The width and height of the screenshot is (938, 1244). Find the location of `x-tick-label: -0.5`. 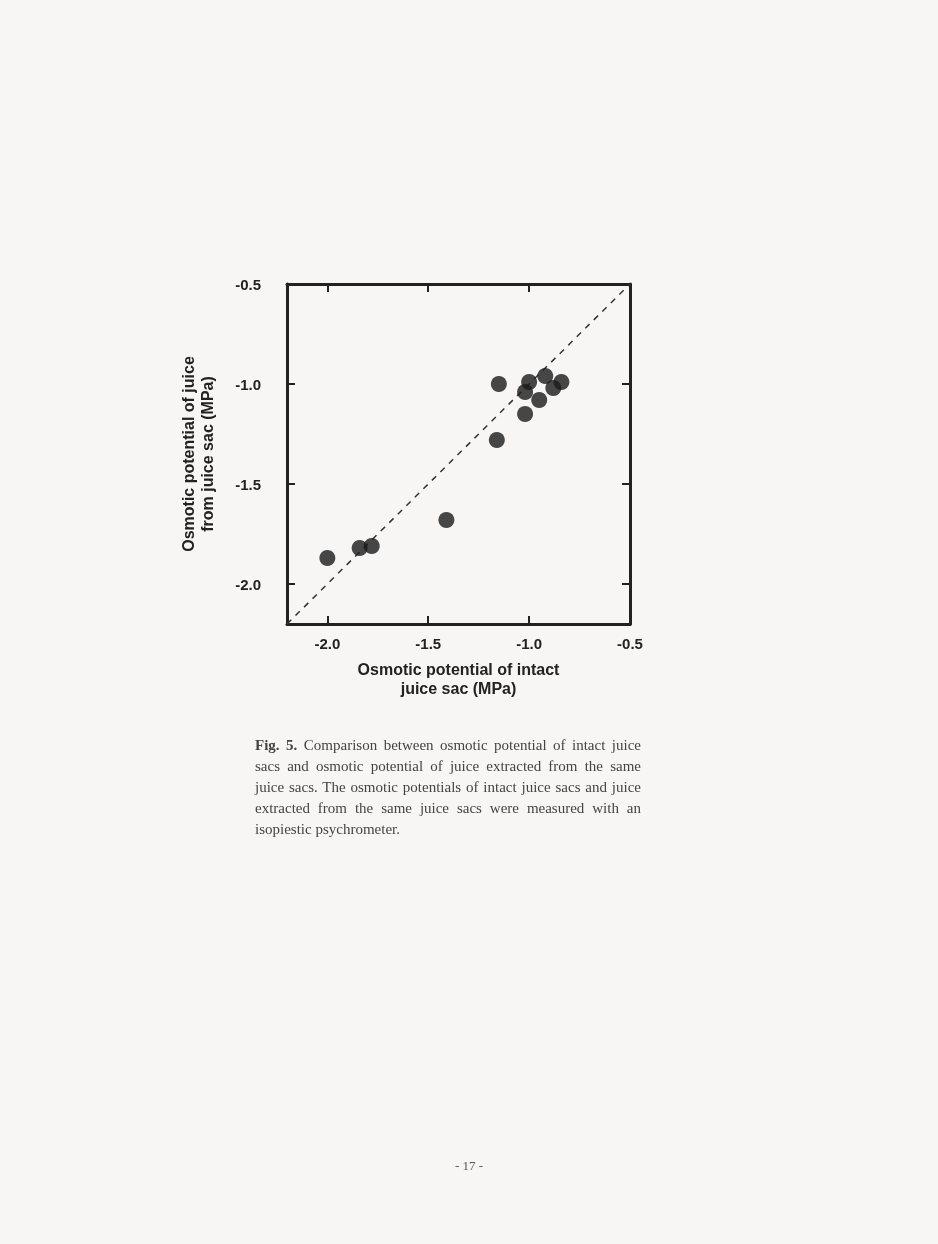

x-tick-label: -0.5 is located at coordinates (630, 643).